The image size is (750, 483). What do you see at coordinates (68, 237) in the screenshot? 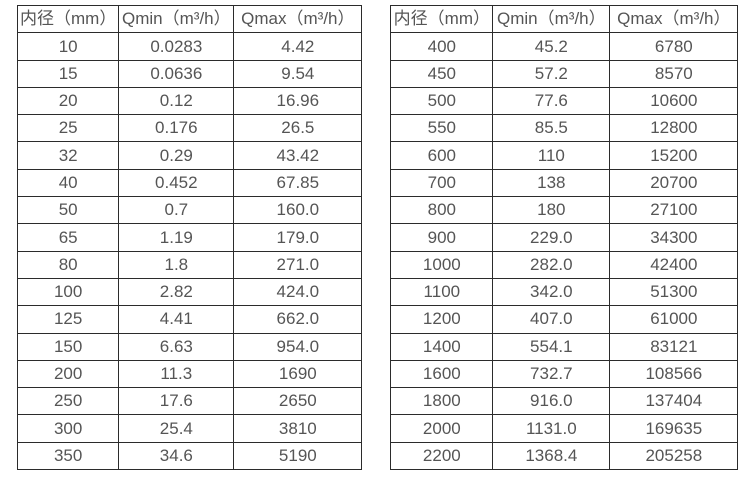
I see `cell: 65` at bounding box center [68, 237].